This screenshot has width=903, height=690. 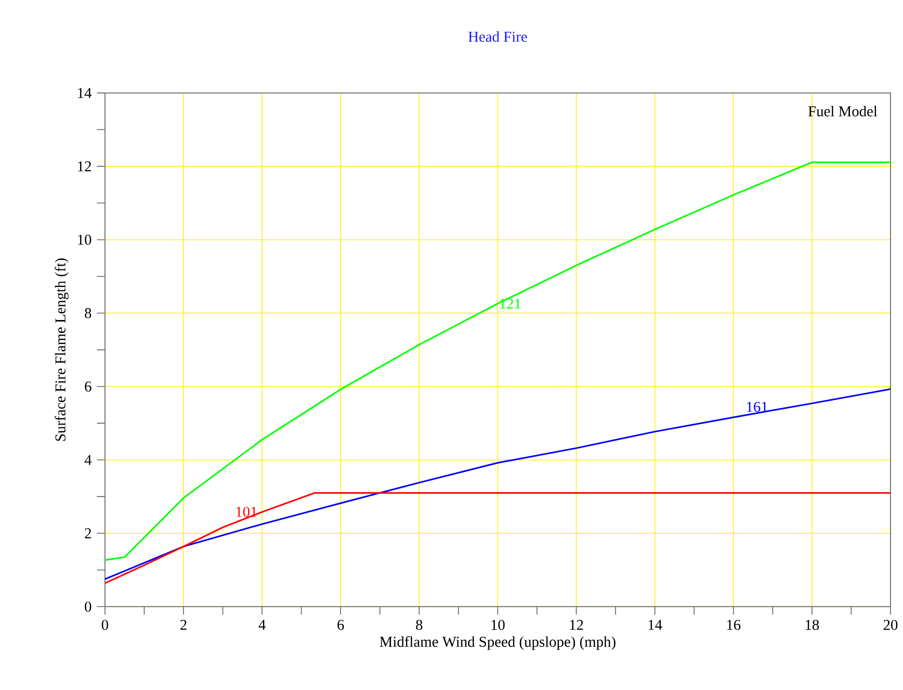 What do you see at coordinates (341, 625) in the screenshot?
I see `x-tick-label: 6` at bounding box center [341, 625].